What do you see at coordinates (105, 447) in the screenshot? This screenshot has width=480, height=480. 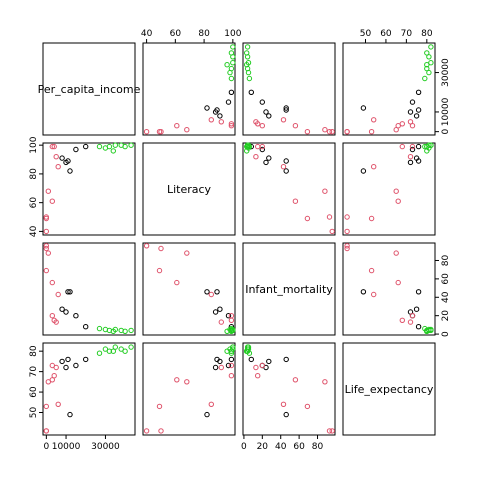 I see `x-tick-label: 30000` at bounding box center [105, 447].